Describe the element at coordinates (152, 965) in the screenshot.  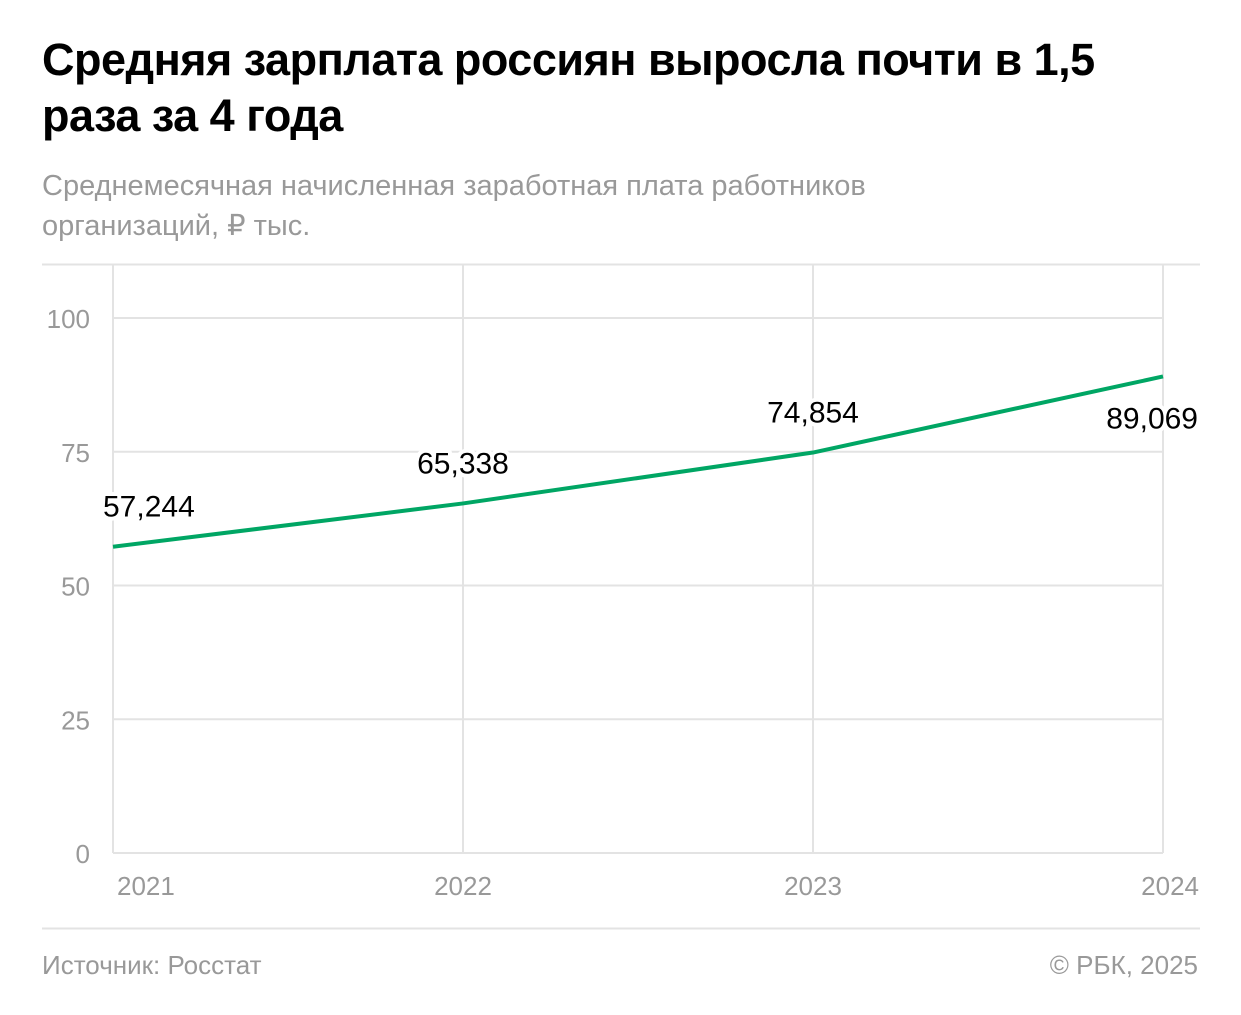
I see `source-note: Источник: Росстат` at that location.